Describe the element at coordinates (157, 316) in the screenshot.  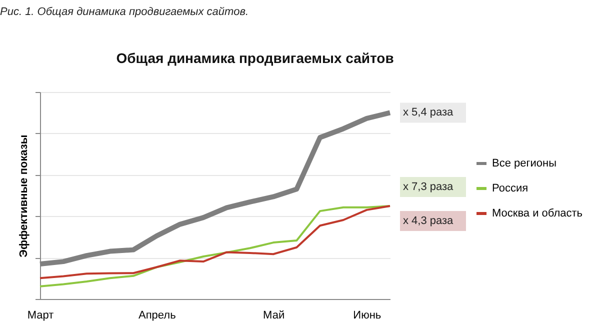
I see `x-tick-label: Апрель` at that location.